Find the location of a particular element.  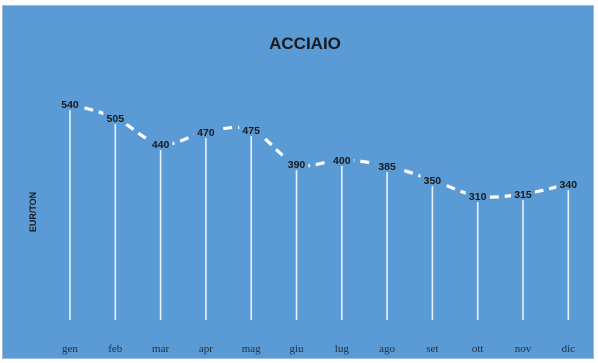

data-label-giu: 390 is located at coordinates (297, 165).